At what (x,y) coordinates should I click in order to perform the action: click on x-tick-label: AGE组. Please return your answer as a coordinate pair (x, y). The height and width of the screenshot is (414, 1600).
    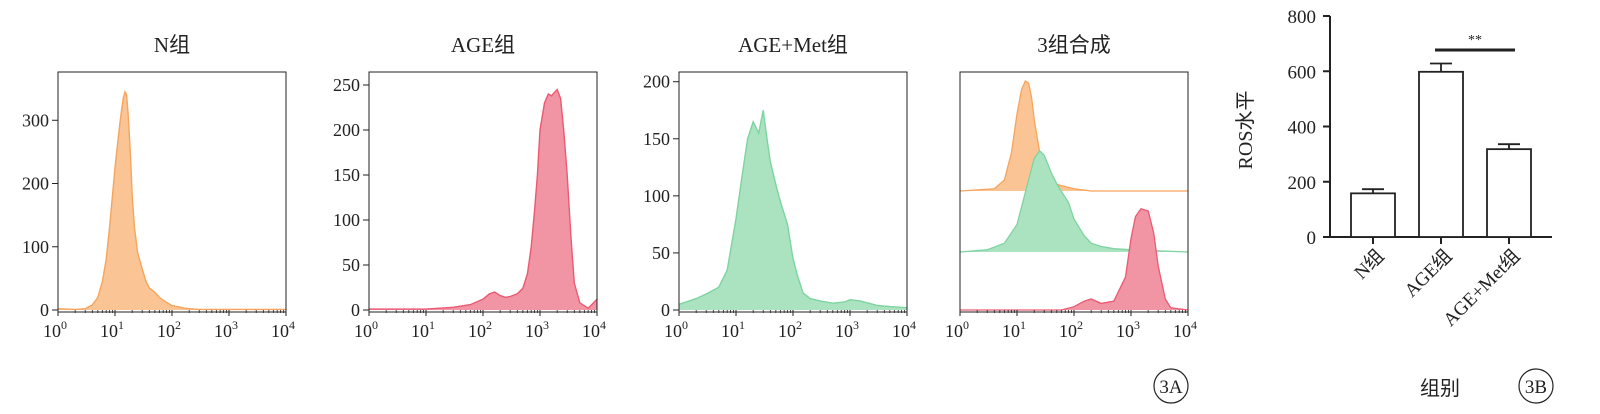
    Looking at the image, I should click on (1428, 273).